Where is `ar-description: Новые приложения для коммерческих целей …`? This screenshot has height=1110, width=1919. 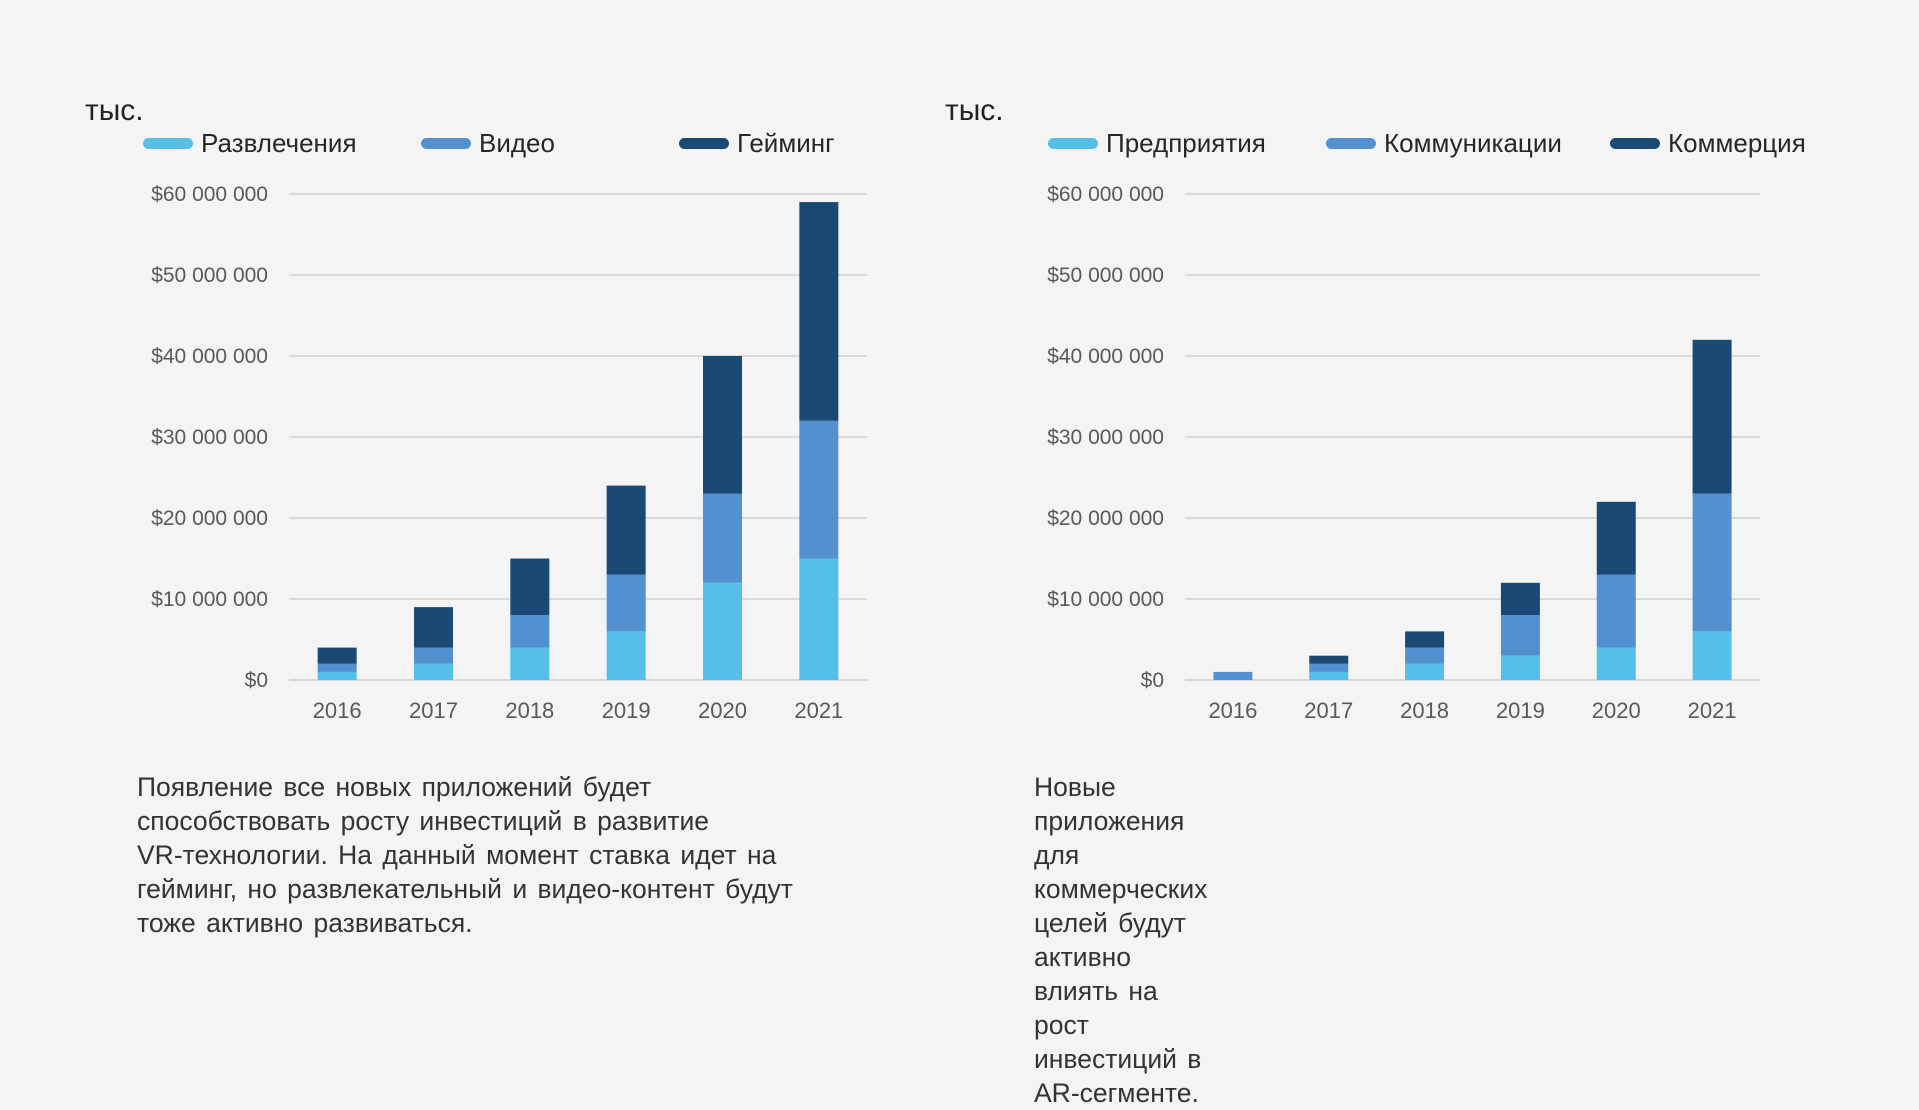
ar-description: Новые приложения для коммерческих целей … is located at coordinates (1120, 940).